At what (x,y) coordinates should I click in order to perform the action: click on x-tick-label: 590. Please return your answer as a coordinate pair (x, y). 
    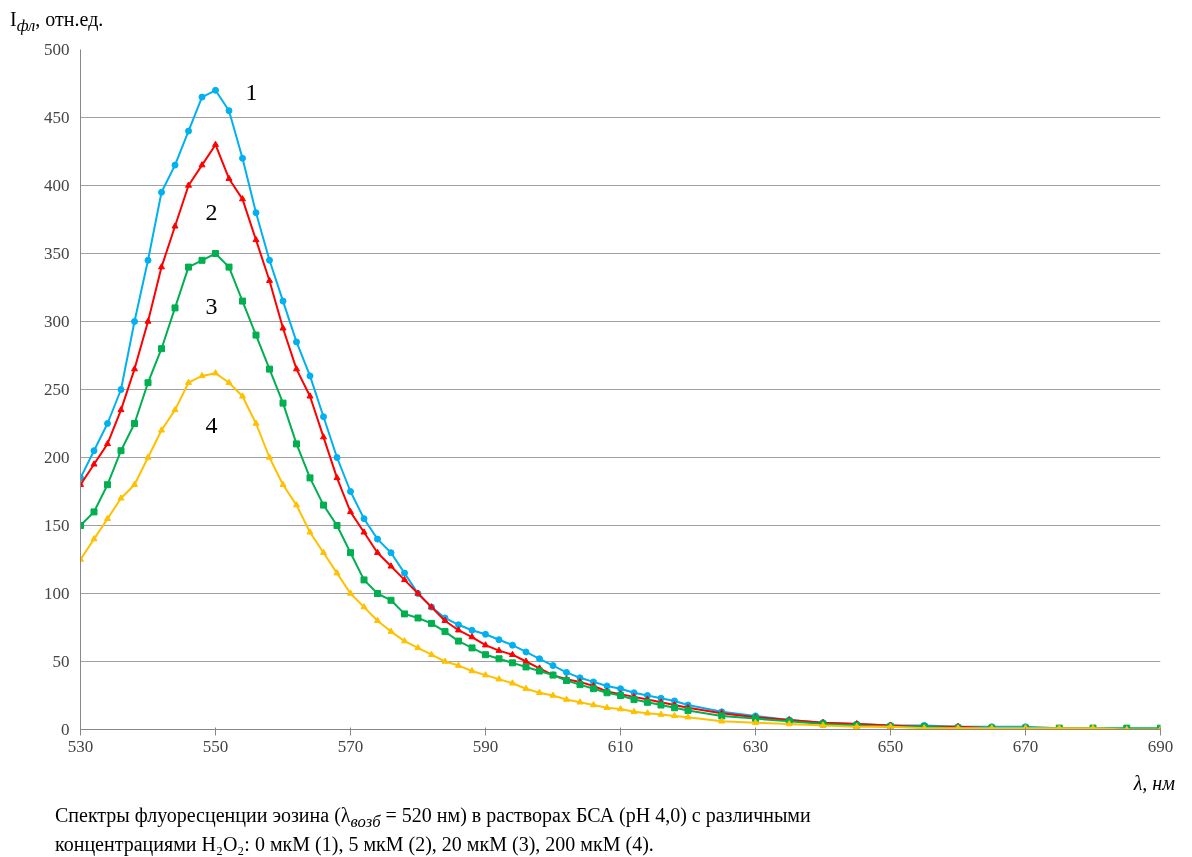
    Looking at the image, I should click on (485, 746).